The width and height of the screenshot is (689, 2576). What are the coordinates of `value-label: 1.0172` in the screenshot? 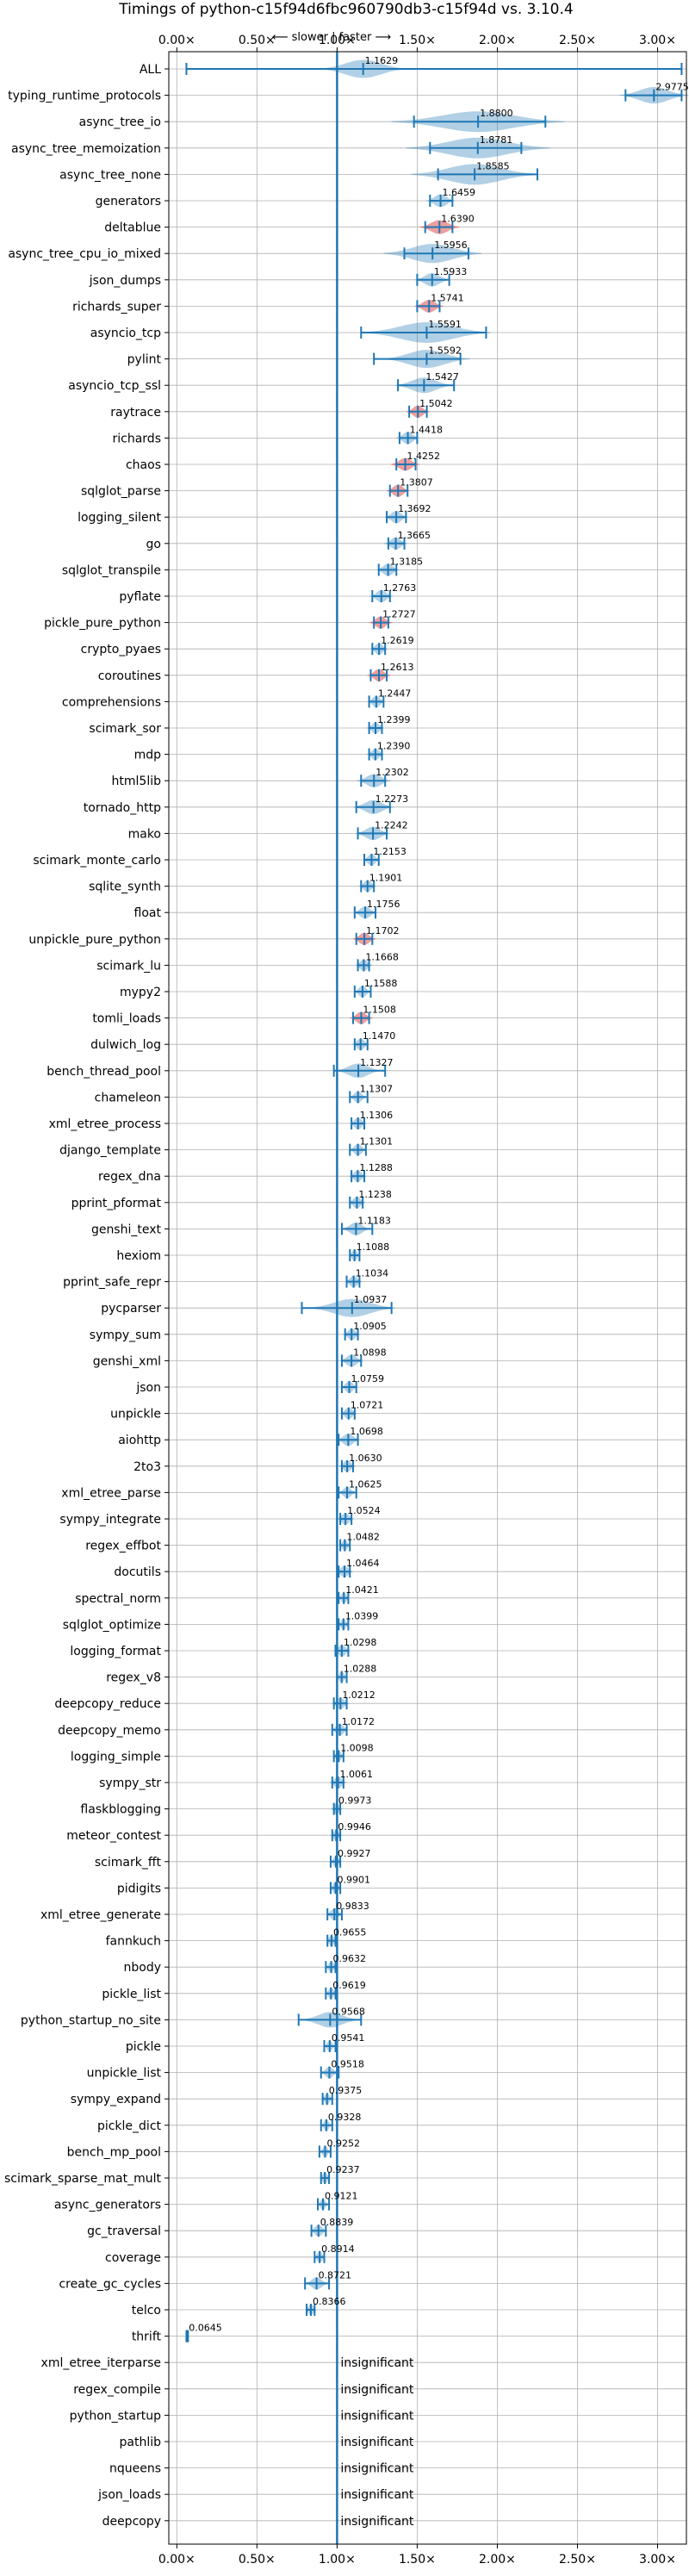 It's located at (359, 1722).